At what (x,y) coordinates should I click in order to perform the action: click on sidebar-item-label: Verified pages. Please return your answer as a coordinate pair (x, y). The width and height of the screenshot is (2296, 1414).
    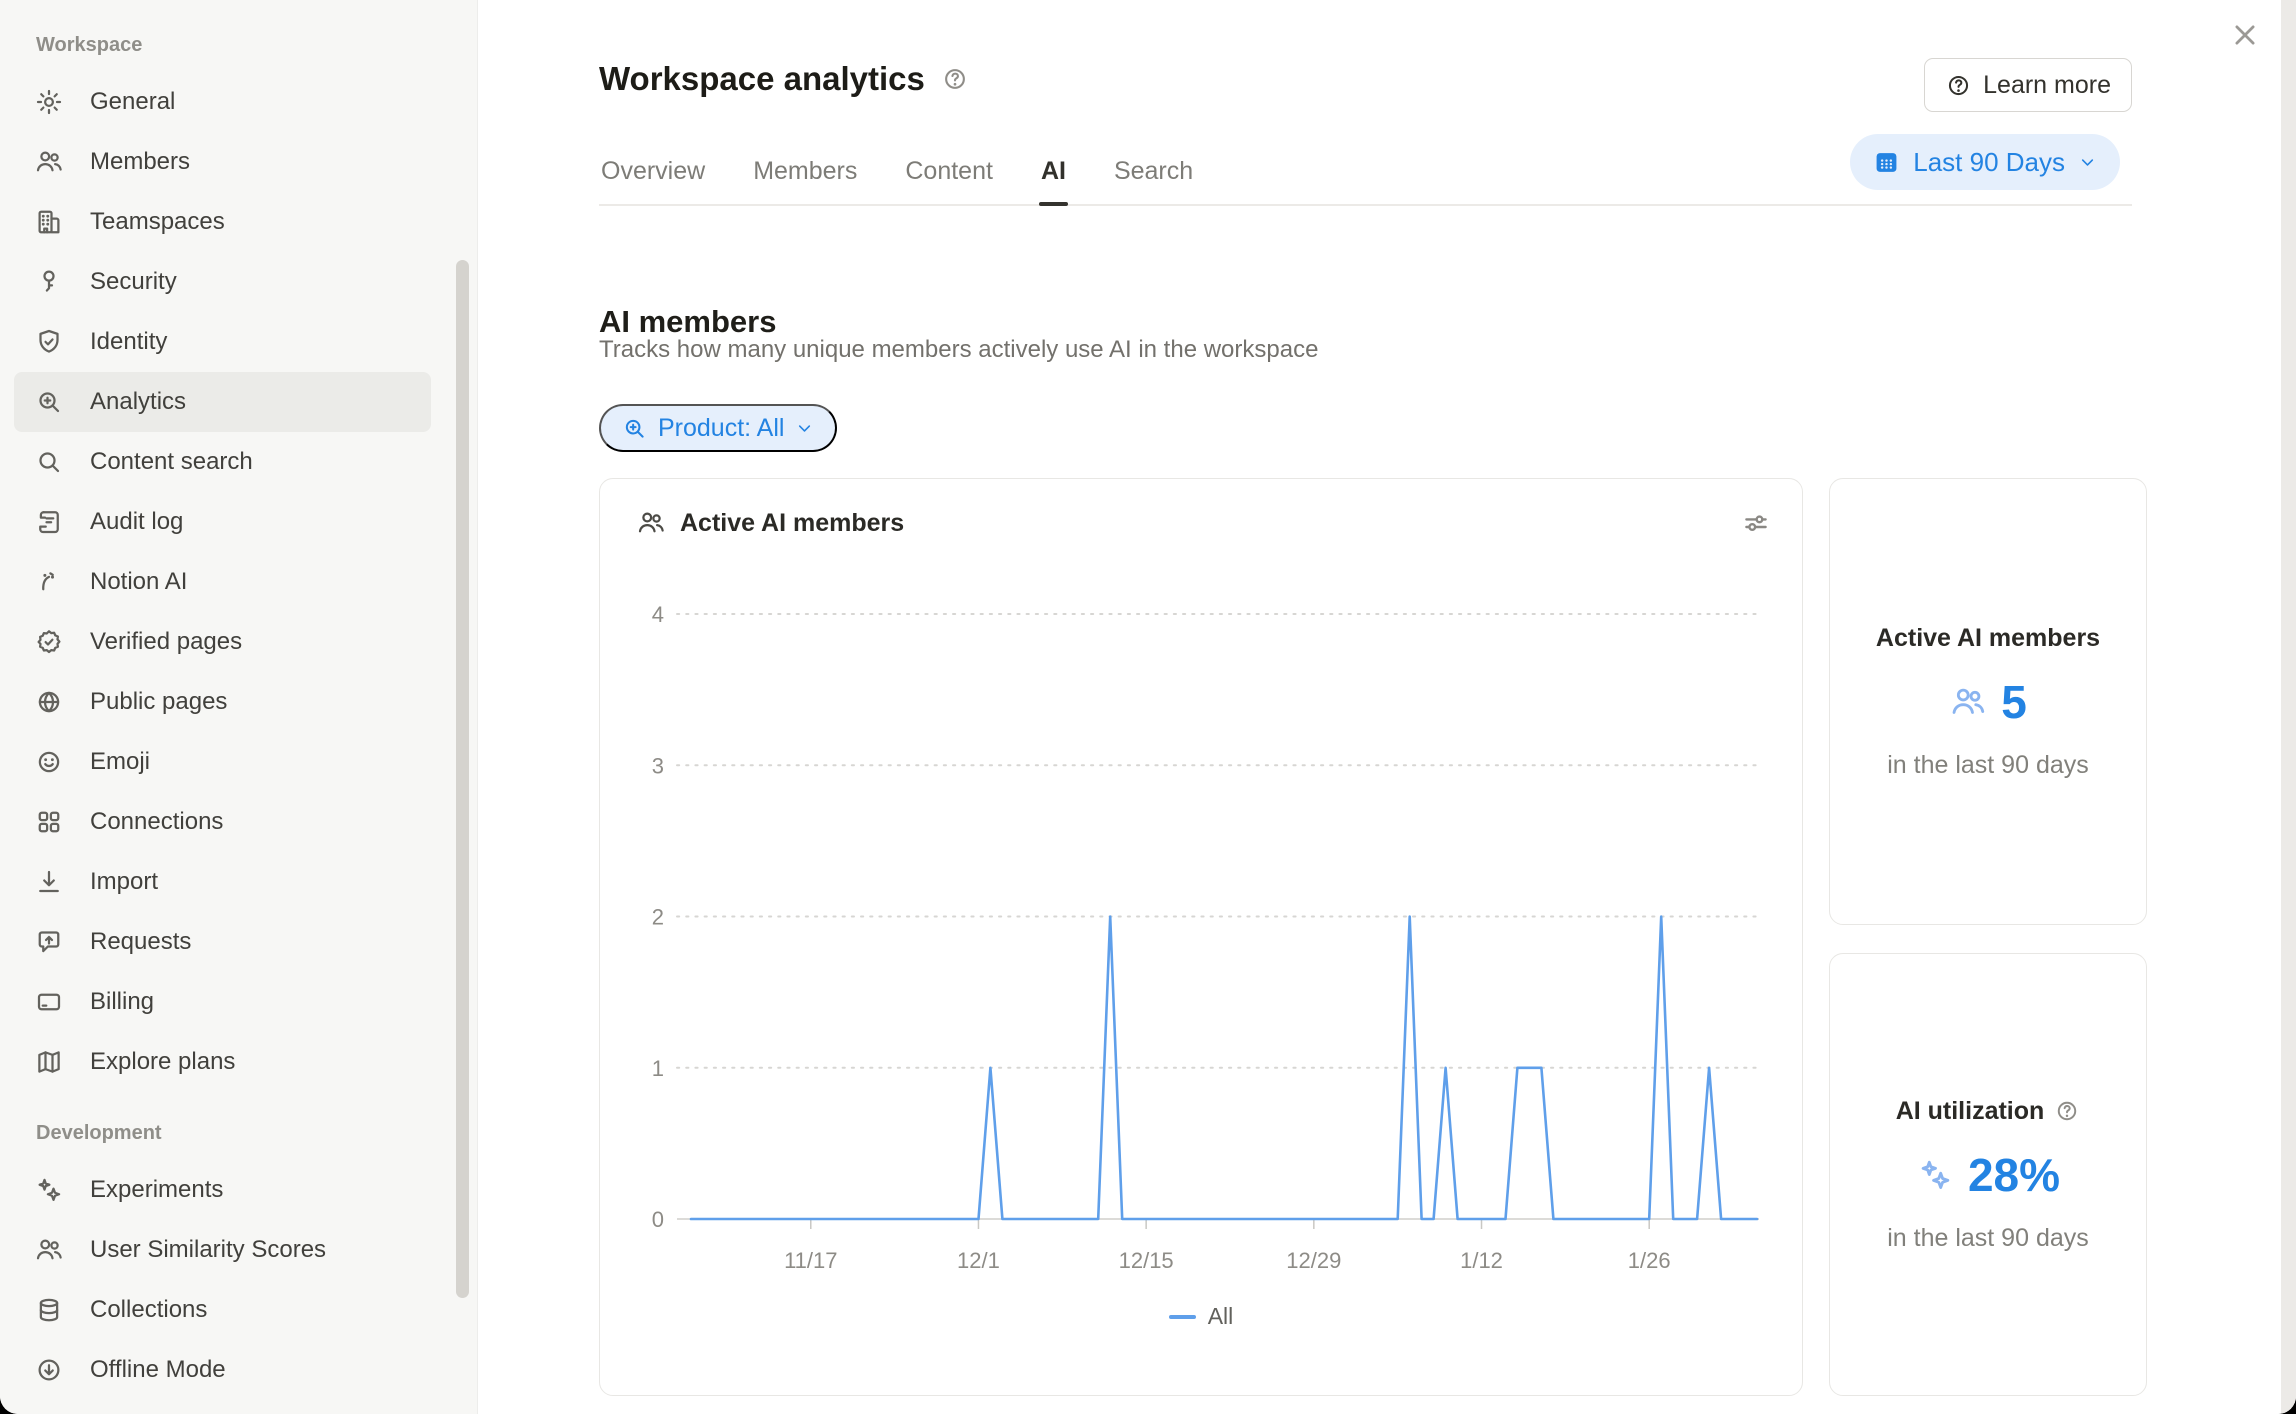
    Looking at the image, I should click on (166, 641).